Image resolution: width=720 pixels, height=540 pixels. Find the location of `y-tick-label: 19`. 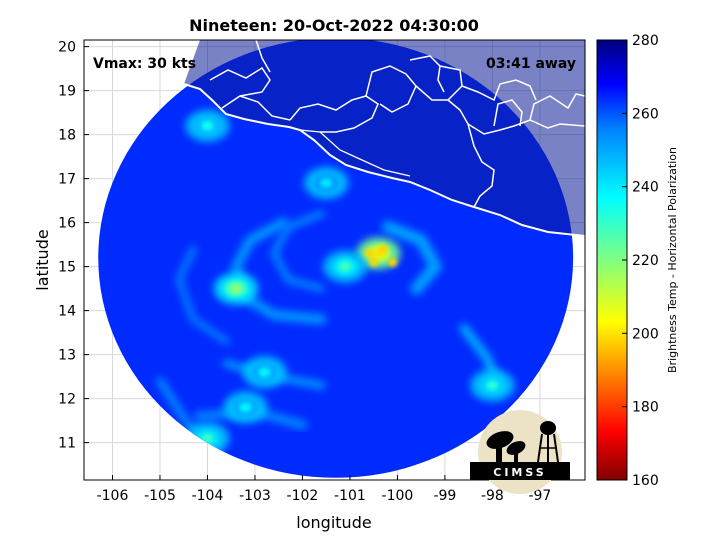

y-tick-label: 19 is located at coordinates (67, 92).